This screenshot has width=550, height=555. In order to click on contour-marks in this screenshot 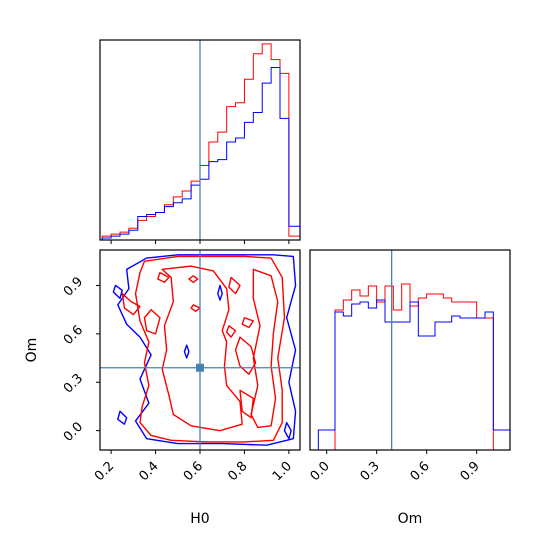, I will do `click(200, 350)`.